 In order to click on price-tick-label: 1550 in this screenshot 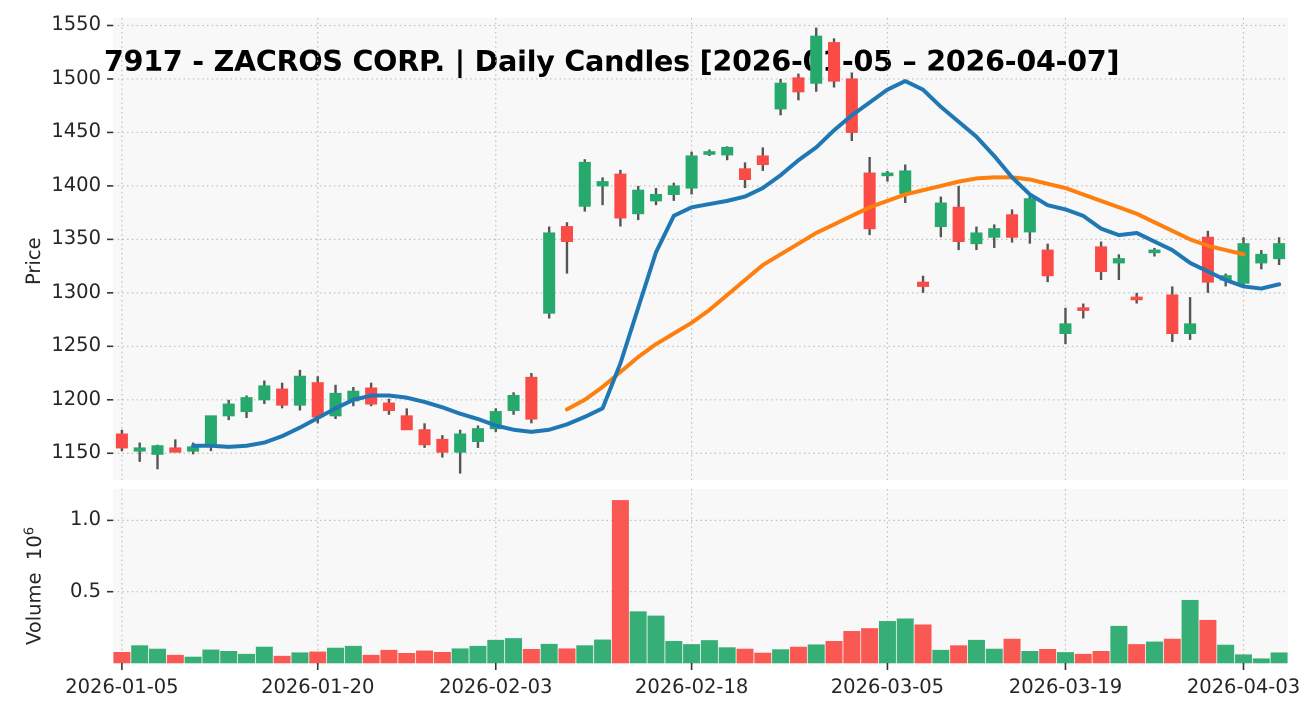, I will do `click(76, 24)`.